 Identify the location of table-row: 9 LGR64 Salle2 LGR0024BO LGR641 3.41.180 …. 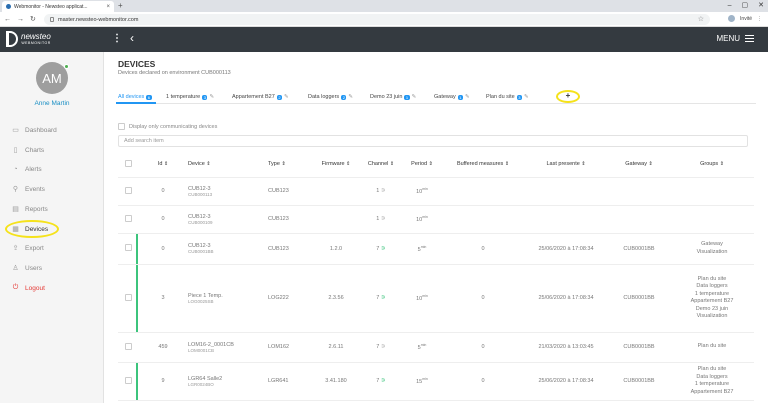
(436, 381).